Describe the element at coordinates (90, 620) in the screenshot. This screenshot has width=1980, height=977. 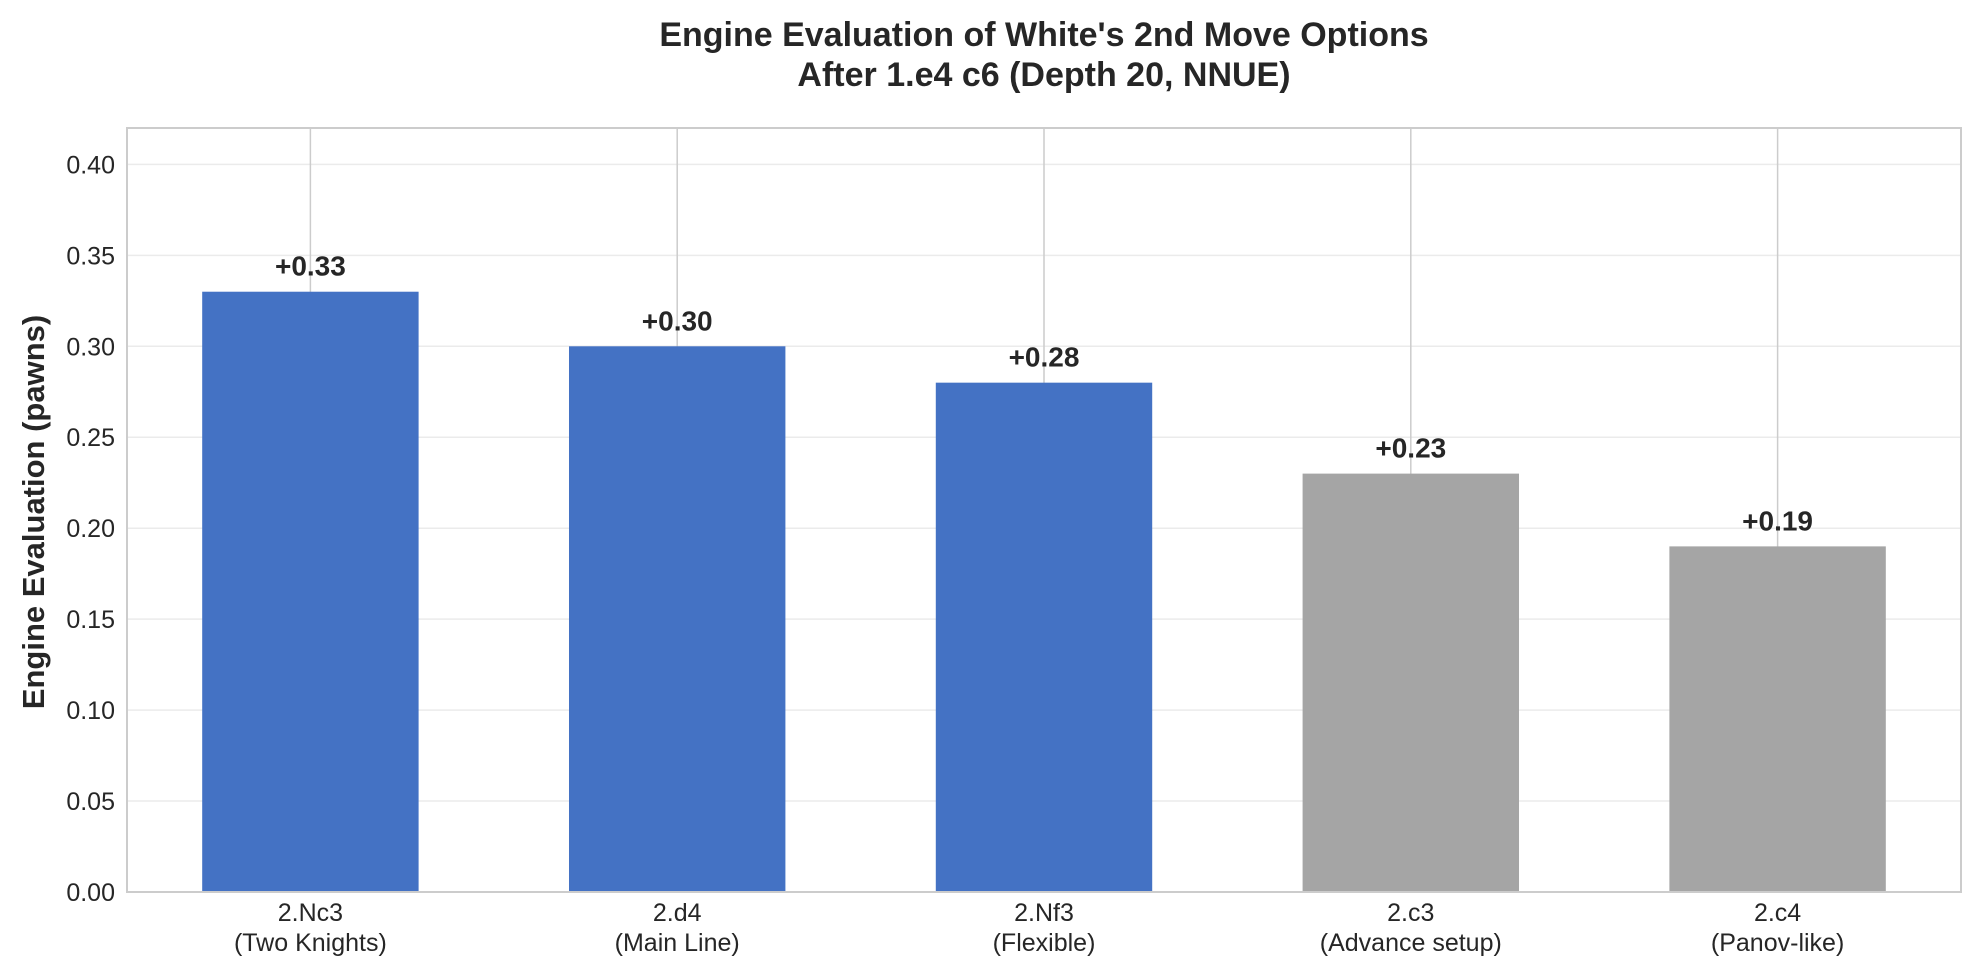
I see `y-tick-label: 0.15` at that location.